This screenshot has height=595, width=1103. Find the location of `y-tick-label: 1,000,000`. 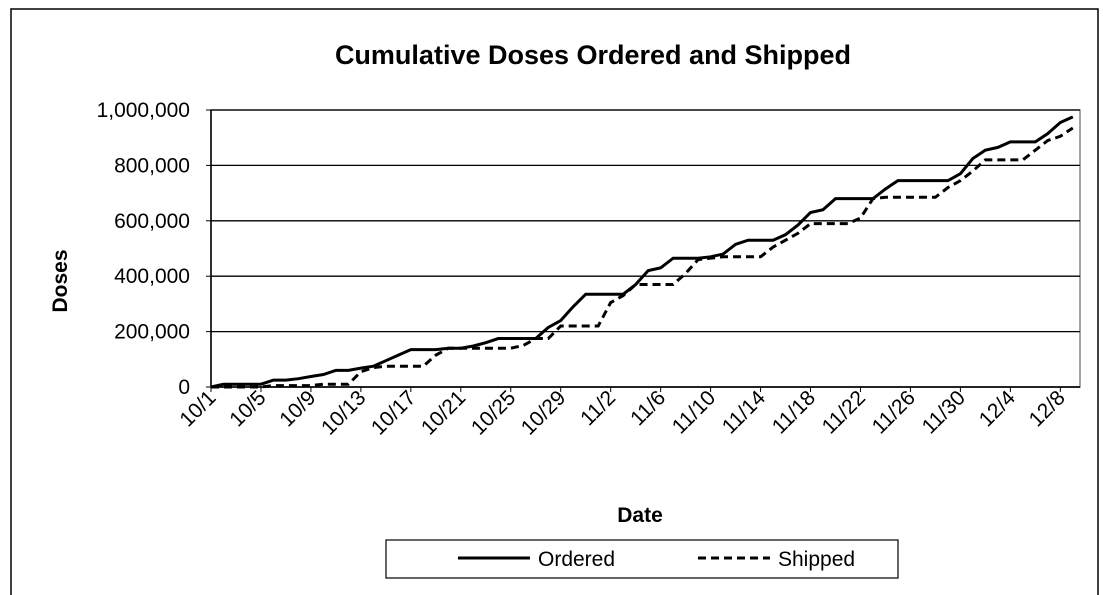

y-tick-label: 1,000,000 is located at coordinates (143, 110).